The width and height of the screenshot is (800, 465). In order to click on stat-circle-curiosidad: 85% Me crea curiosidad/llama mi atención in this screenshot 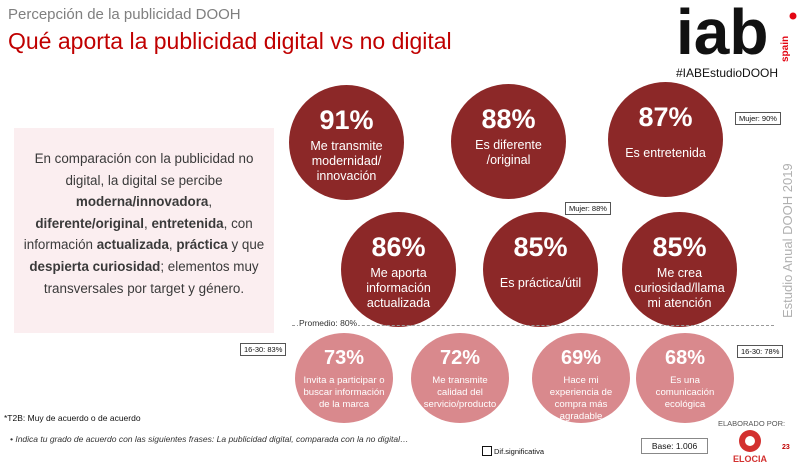, I will do `click(679, 269)`.